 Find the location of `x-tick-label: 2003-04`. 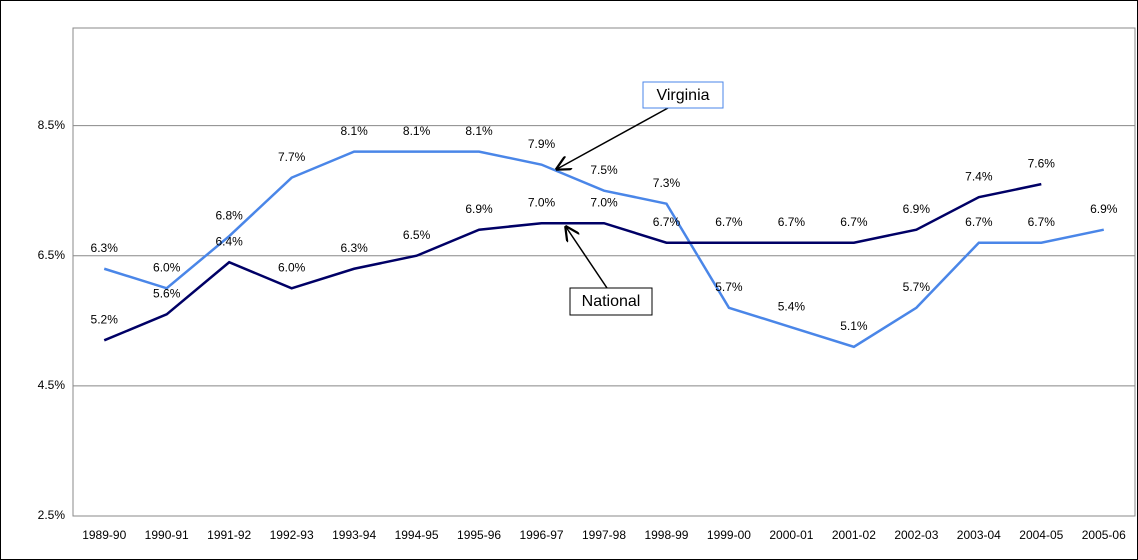

x-tick-label: 2003-04 is located at coordinates (979, 535).